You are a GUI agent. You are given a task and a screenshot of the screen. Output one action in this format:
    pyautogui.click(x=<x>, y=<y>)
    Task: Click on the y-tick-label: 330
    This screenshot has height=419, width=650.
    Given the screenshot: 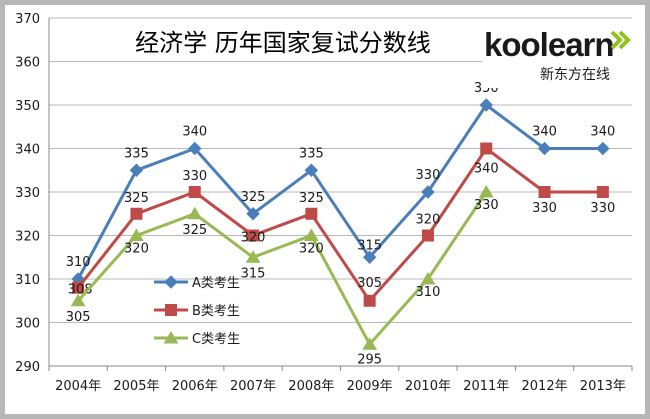 What is the action you would take?
    pyautogui.click(x=27, y=193)
    